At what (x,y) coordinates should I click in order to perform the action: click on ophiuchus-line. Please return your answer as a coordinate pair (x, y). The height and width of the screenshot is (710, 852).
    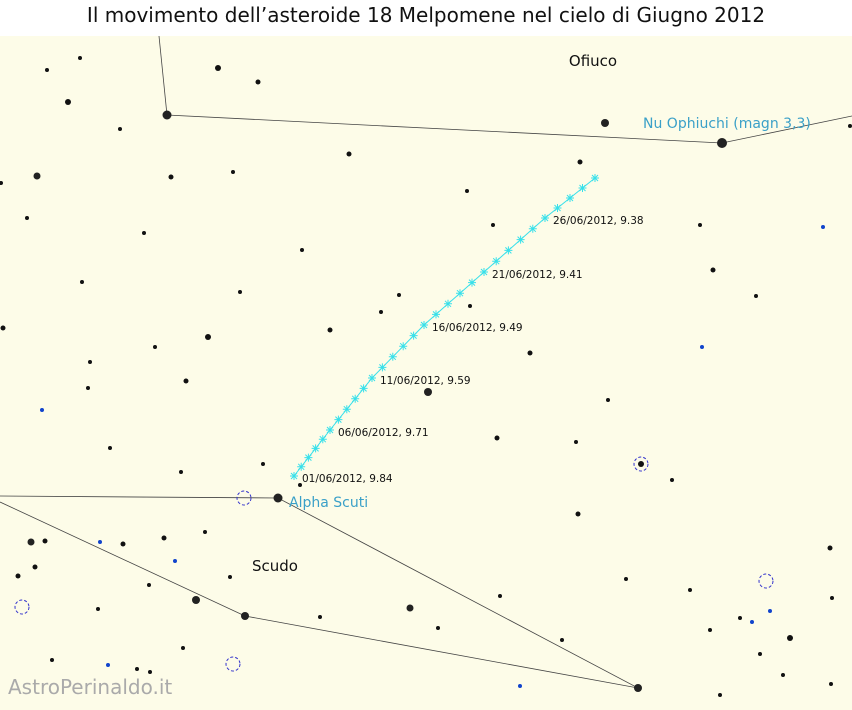
    Looking at the image, I should click on (505, 89).